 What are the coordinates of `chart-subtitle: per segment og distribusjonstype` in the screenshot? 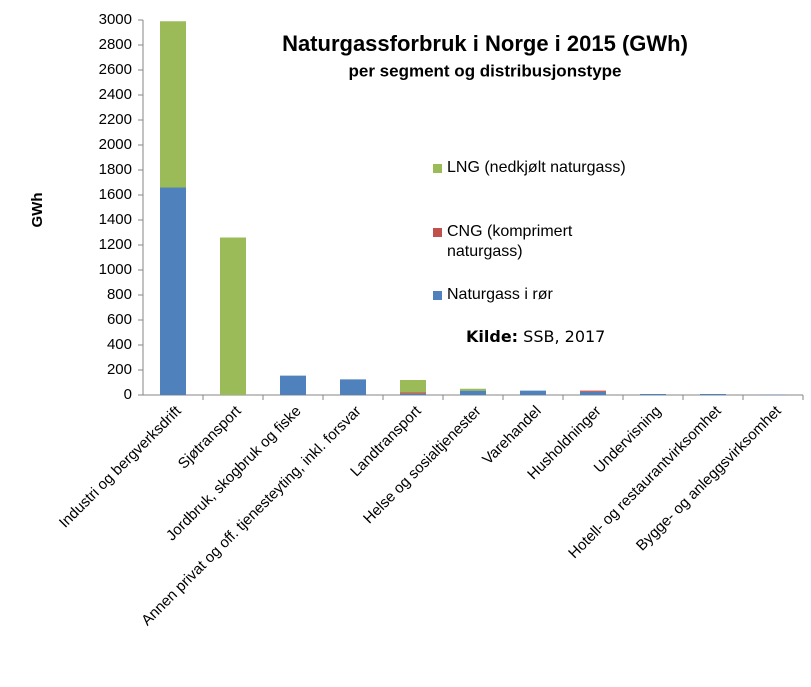 It's located at (485, 70).